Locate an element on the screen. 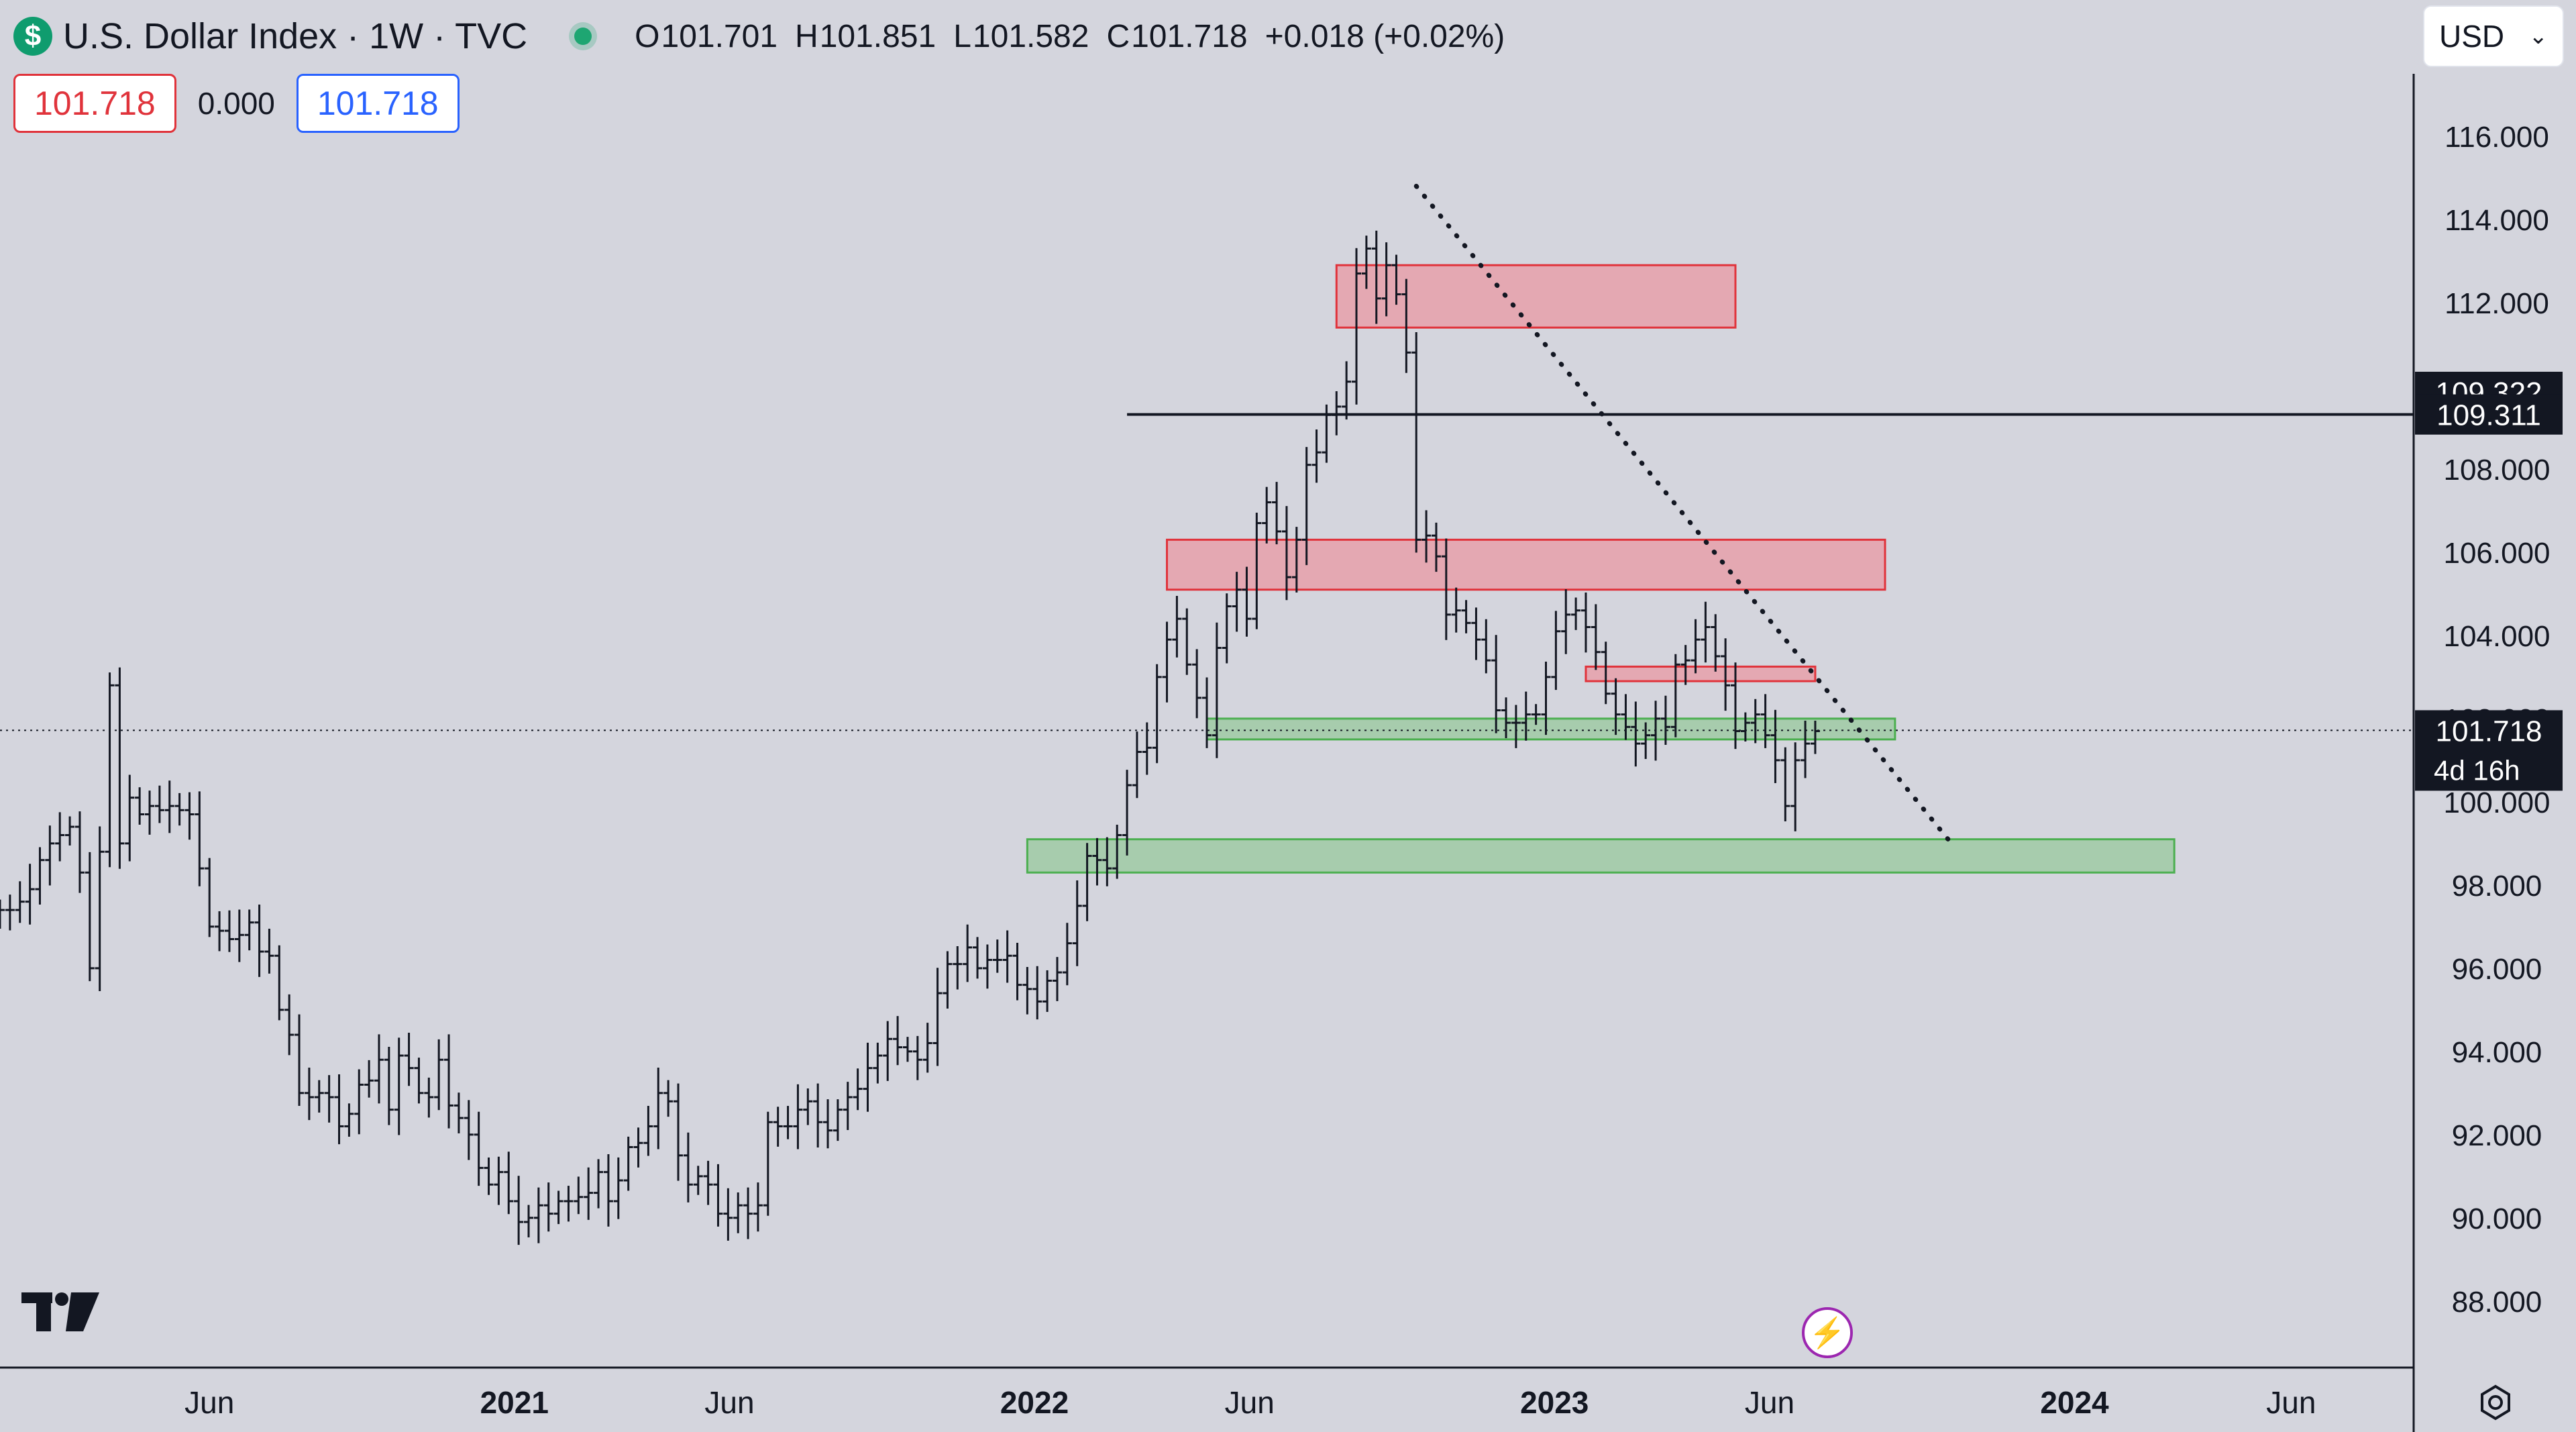 The width and height of the screenshot is (2576, 1432). trend-line is located at coordinates (1685, 516).